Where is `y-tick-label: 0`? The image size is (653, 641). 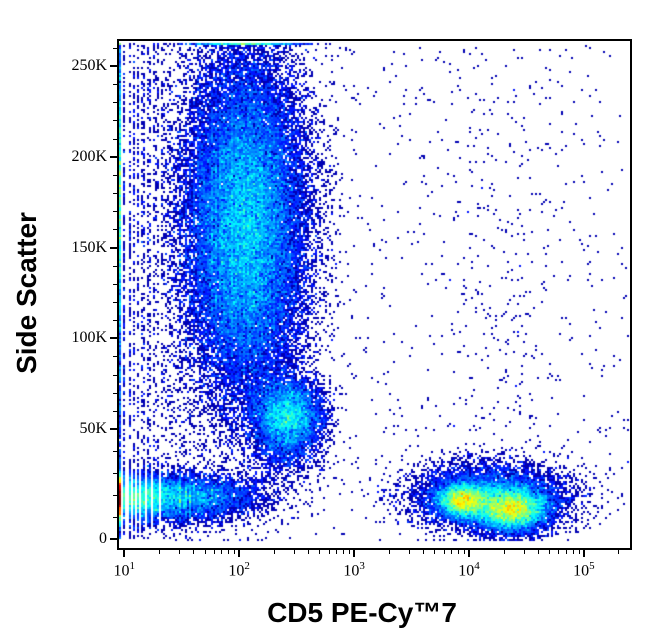 y-tick-label: 0 is located at coordinates (103, 538).